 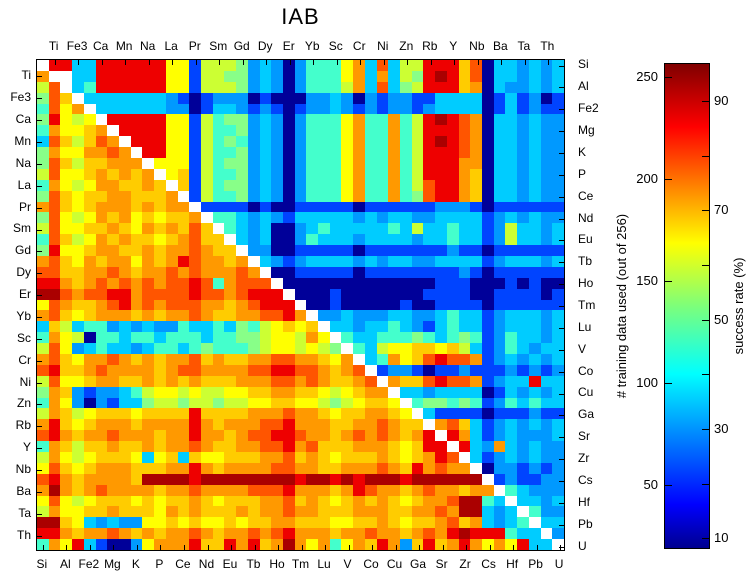 I want to click on colorbar-right-minor-tick, so click(x=705, y=265).